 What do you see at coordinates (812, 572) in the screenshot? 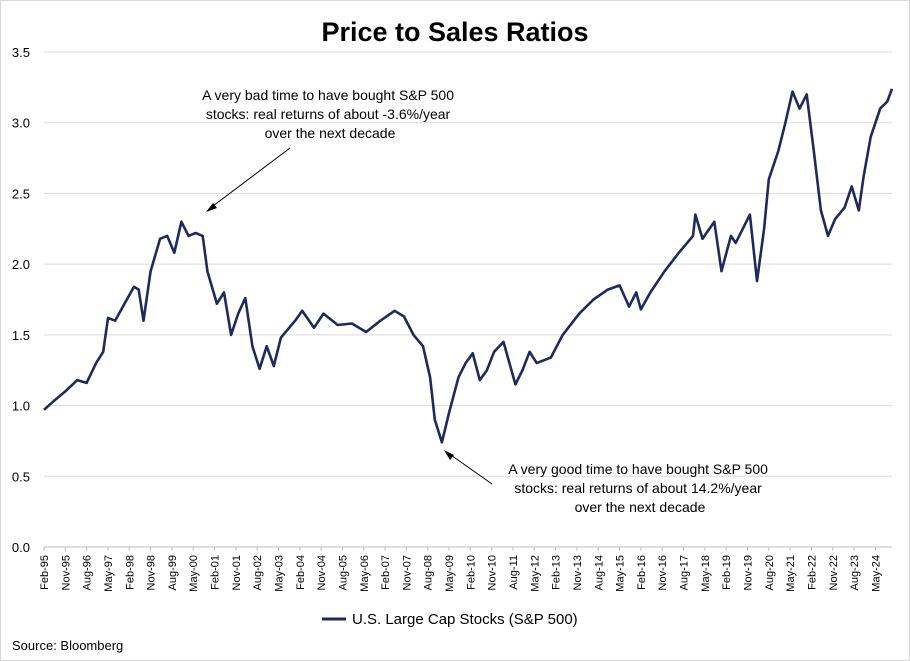
I see `x-tick-label: Feb-22` at bounding box center [812, 572].